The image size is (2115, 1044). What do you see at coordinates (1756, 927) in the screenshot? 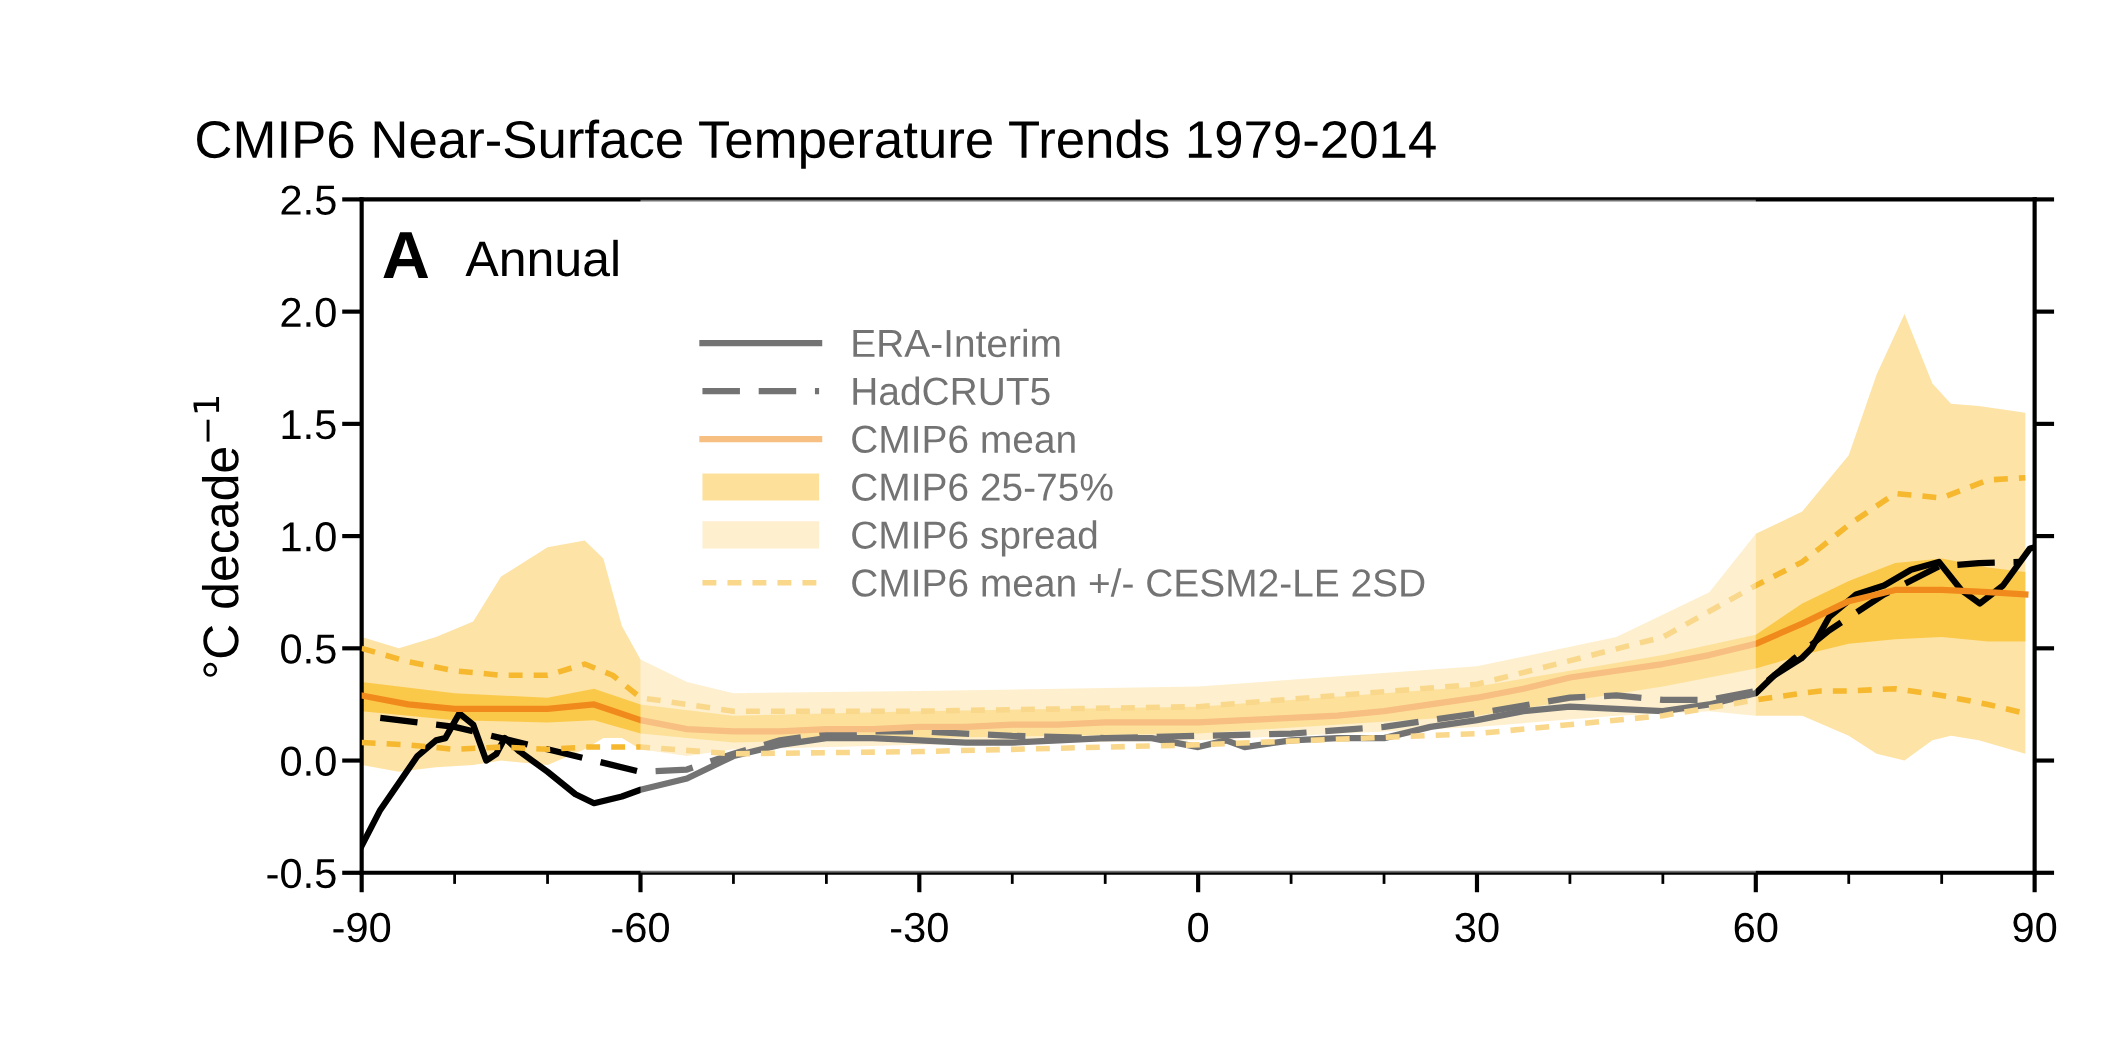
I see `x-tick-label: 60` at bounding box center [1756, 927].